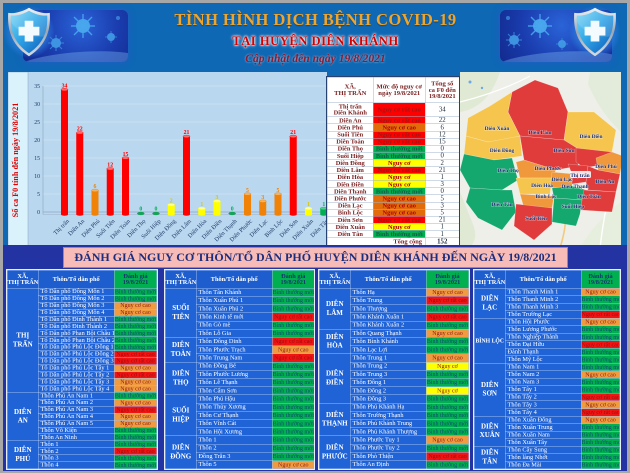 Image resolution: width=630 pixels, height=473 pixels. What do you see at coordinates (37, 177) in the screenshot?
I see `svg-text: 10` at bounding box center [37, 177].